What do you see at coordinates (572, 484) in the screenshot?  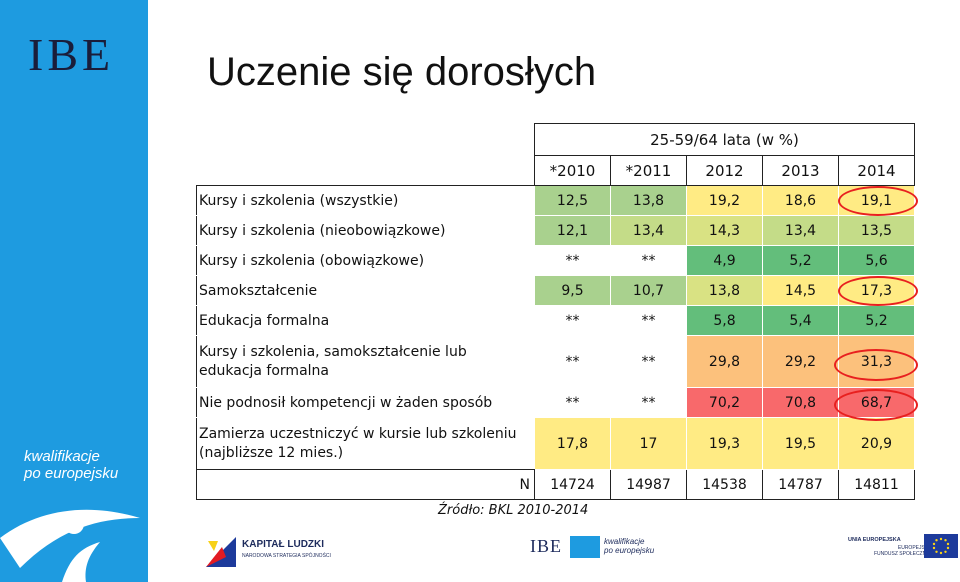 I see `n-cell: 14724` at bounding box center [572, 484].